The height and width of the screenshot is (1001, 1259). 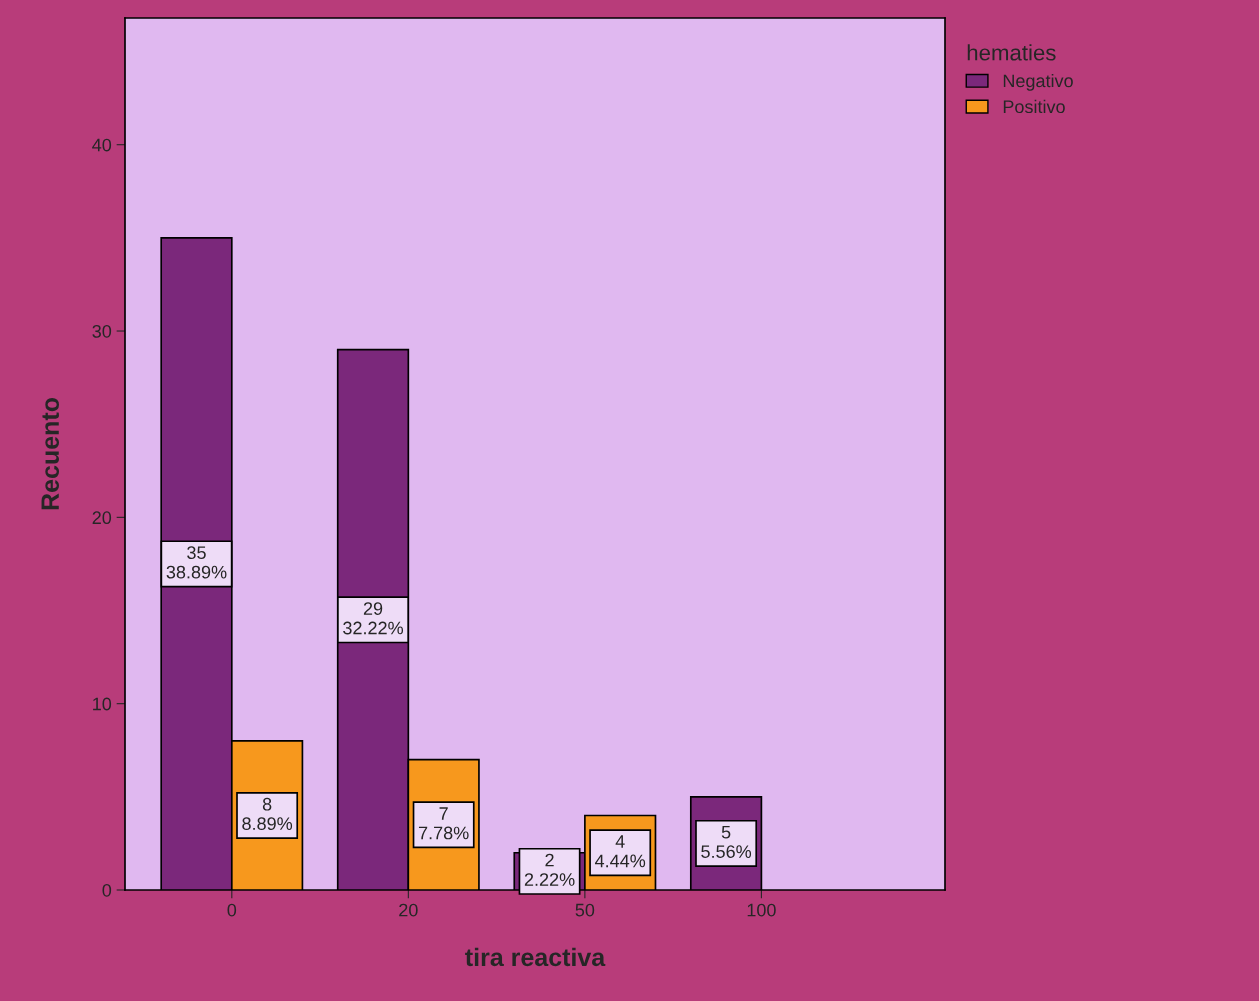 I want to click on data-label: 8 8.89%, so click(x=267, y=814).